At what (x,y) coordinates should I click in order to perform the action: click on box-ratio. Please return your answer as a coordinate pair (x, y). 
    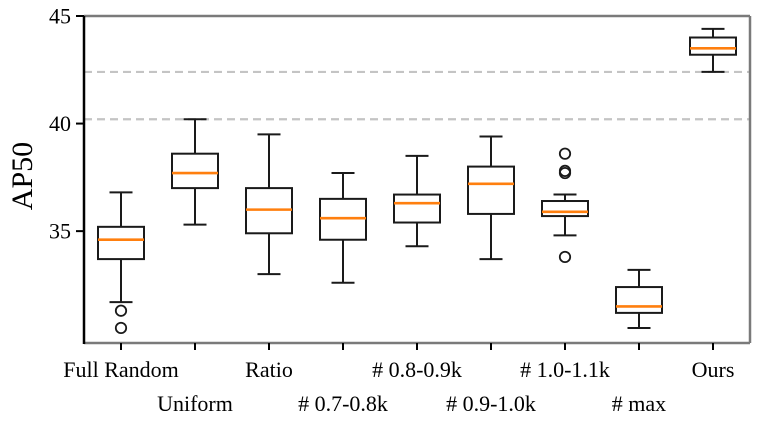
    Looking at the image, I should click on (269, 204).